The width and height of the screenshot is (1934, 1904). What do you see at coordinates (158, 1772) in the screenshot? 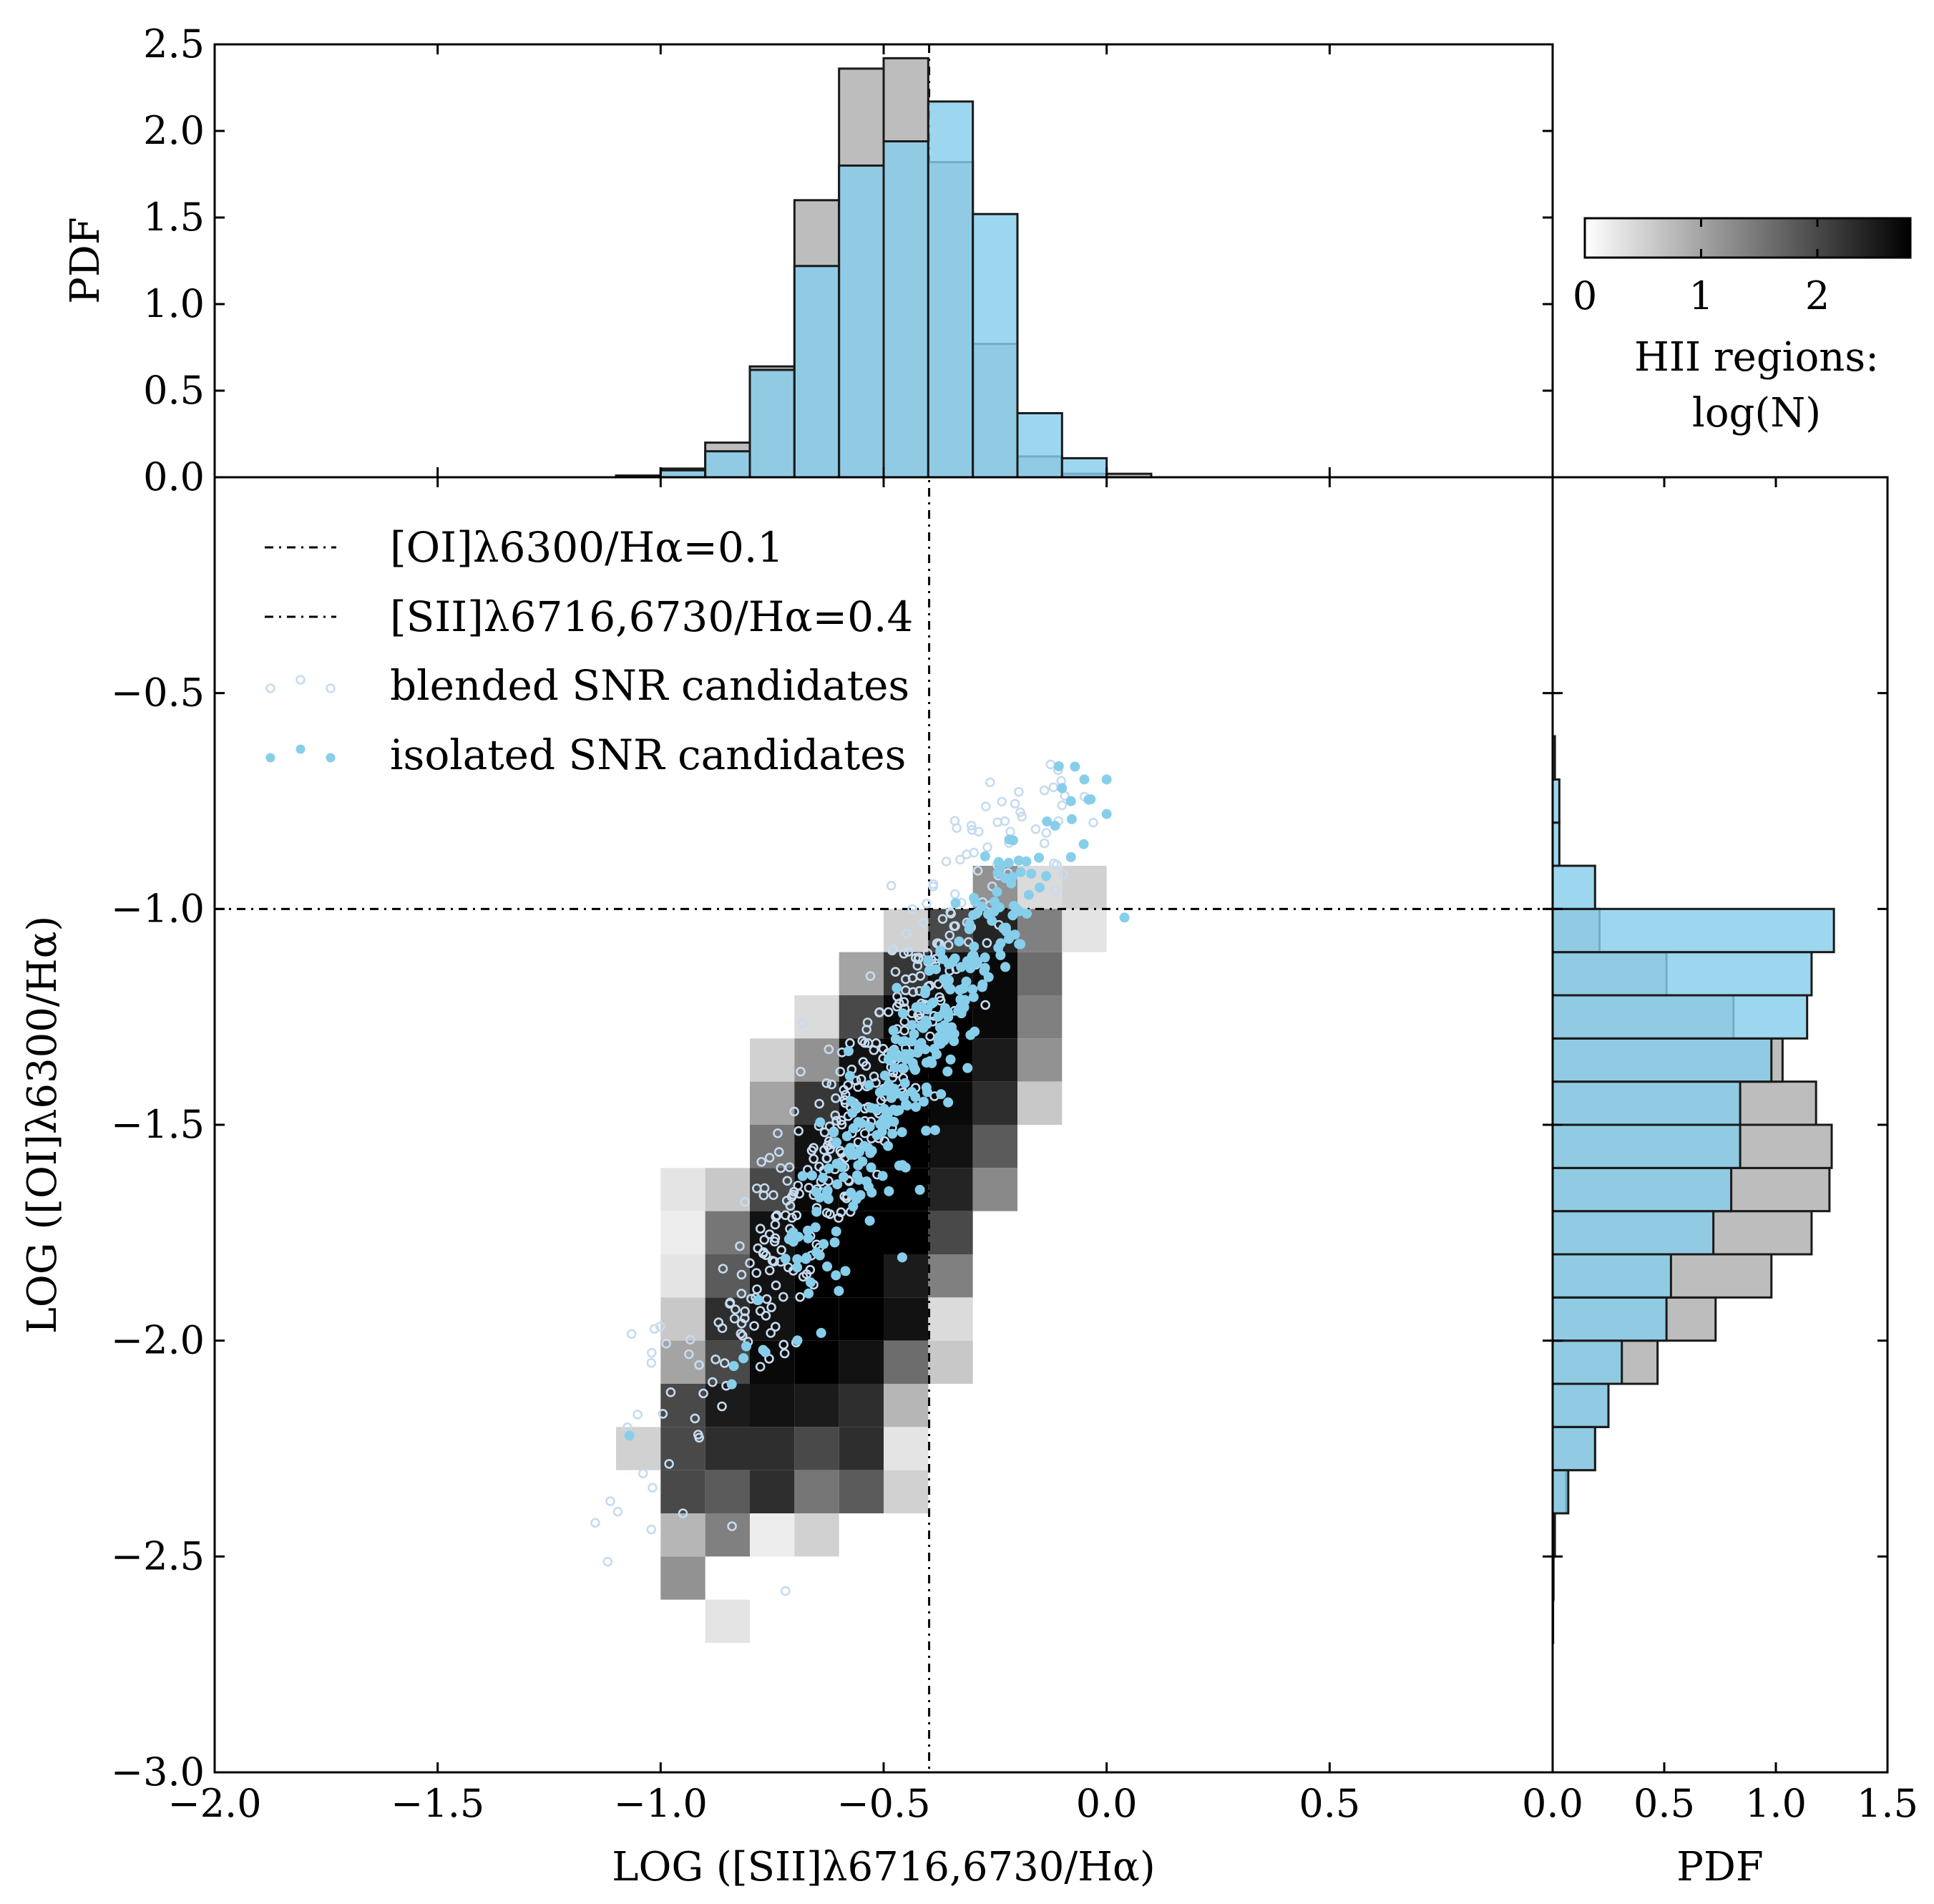
I see `y-tick-label: −3.0` at bounding box center [158, 1772].